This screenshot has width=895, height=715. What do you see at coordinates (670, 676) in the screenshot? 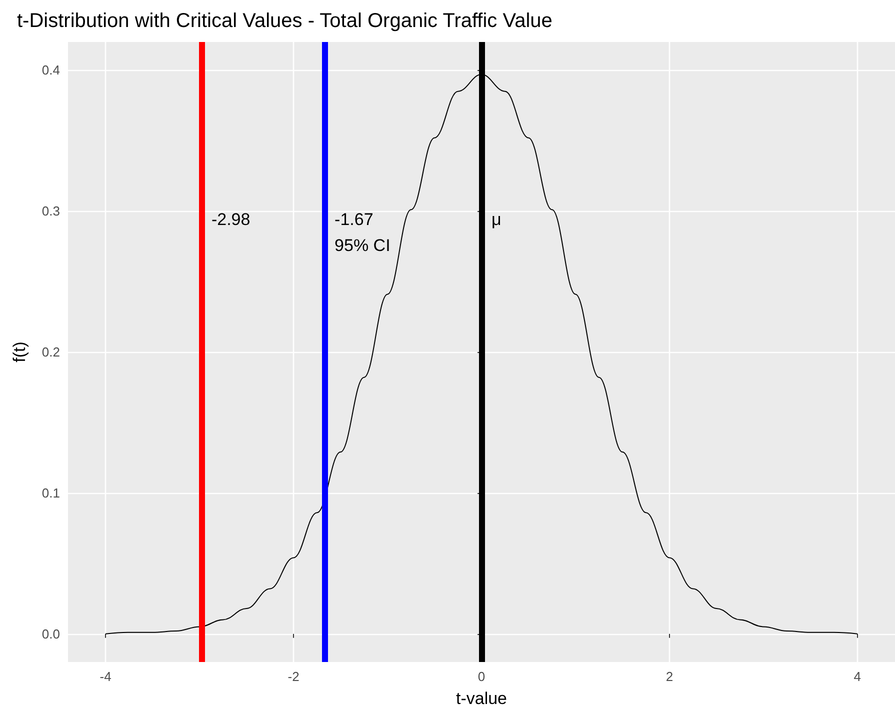
I see `x-tick-label: 2` at bounding box center [670, 676].